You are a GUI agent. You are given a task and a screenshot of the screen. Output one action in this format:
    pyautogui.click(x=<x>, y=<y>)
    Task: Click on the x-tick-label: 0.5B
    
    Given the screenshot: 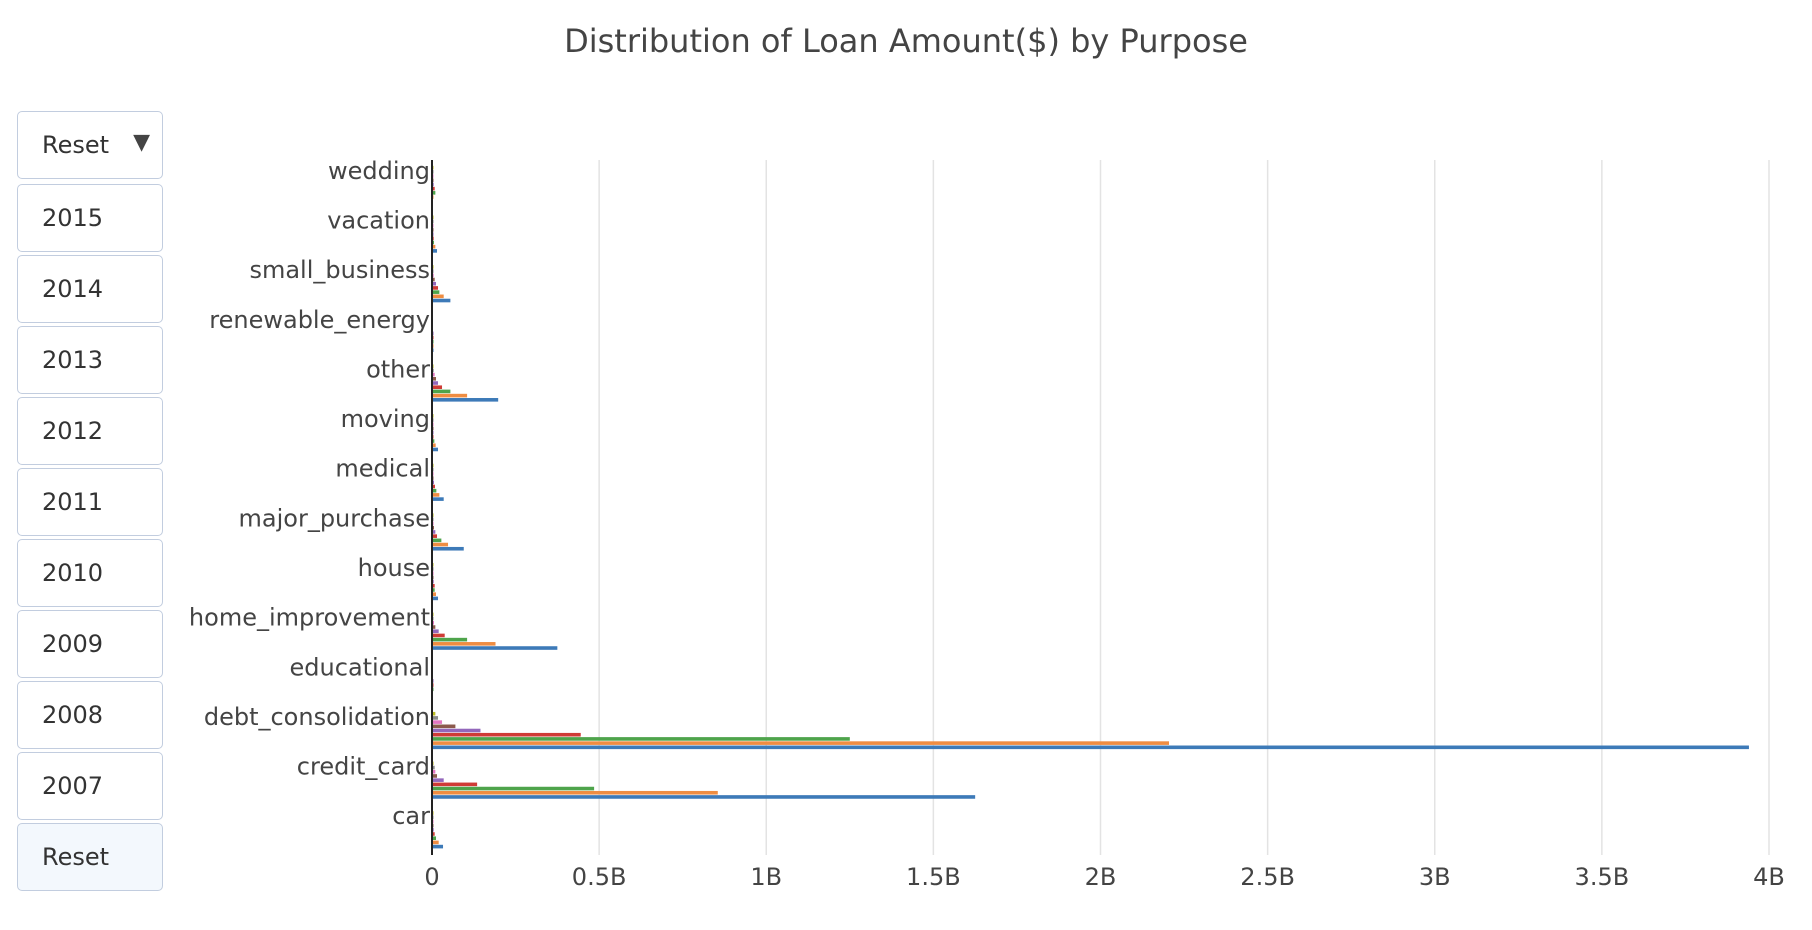 What is the action you would take?
    pyautogui.click(x=599, y=877)
    